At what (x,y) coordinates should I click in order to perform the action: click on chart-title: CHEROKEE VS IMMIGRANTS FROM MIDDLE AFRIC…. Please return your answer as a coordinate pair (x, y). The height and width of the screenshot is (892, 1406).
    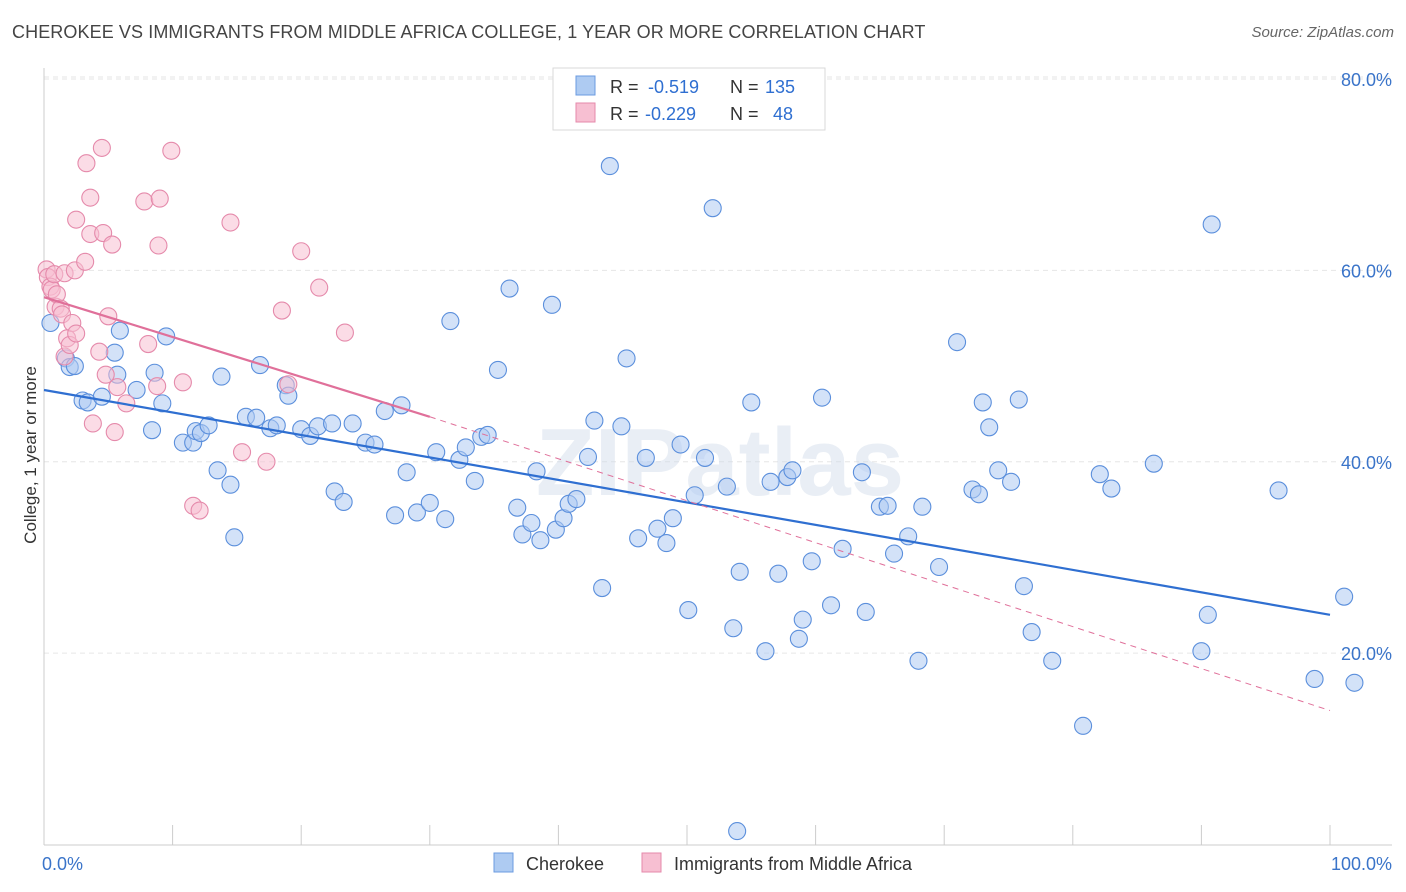
    Looking at the image, I should click on (469, 32).